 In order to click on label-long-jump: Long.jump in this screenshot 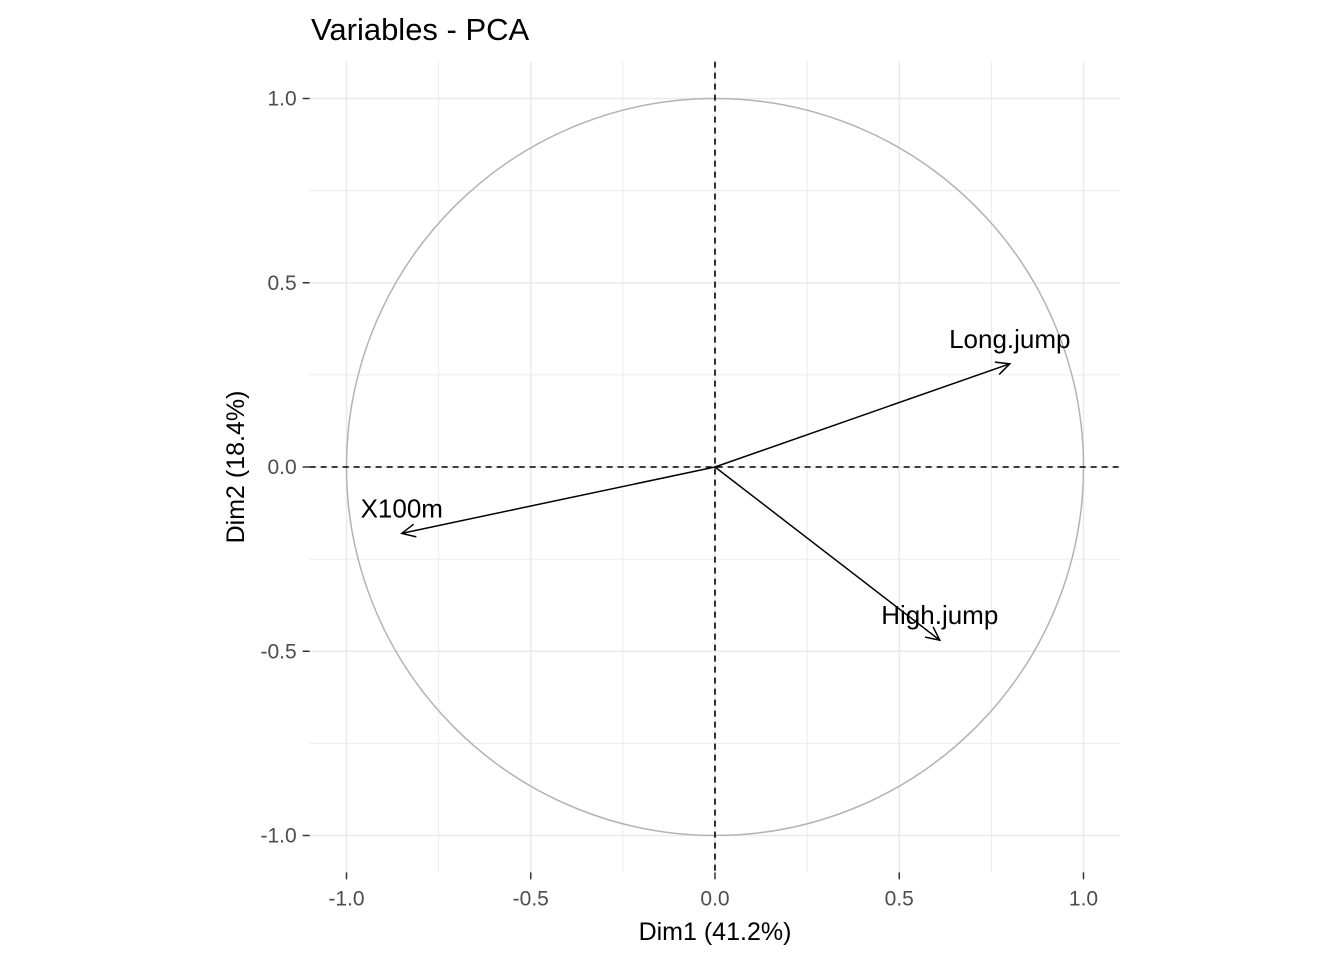, I will do `click(1009, 339)`.